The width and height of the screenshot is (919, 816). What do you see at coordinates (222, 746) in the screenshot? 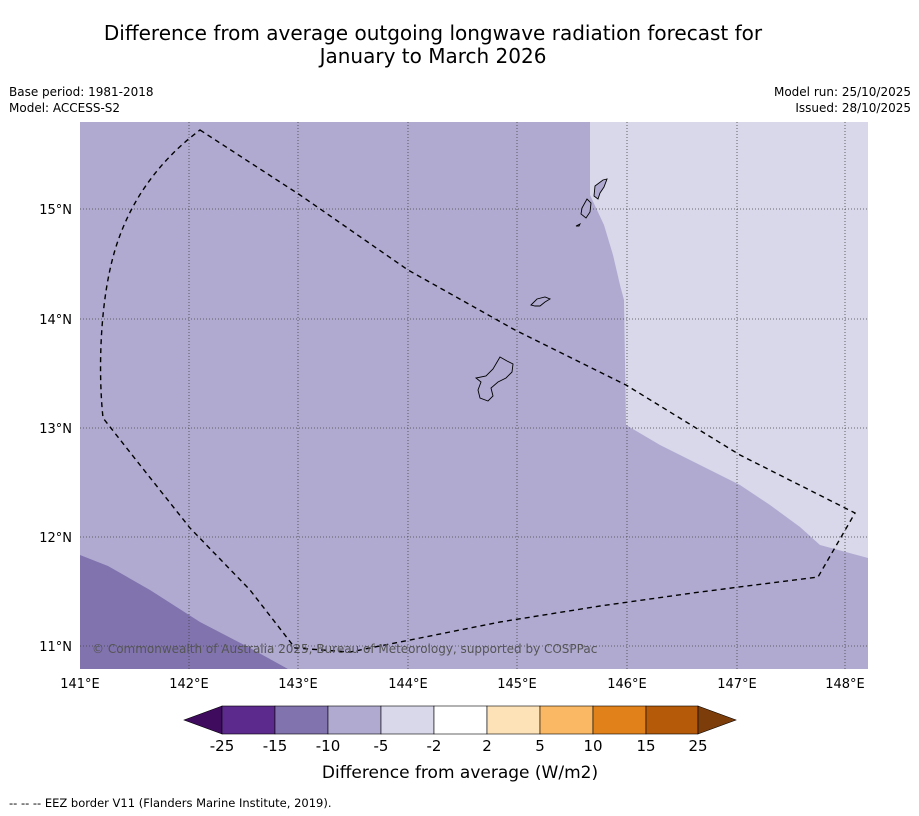
I see `colorbar-tick: -25` at bounding box center [222, 746].